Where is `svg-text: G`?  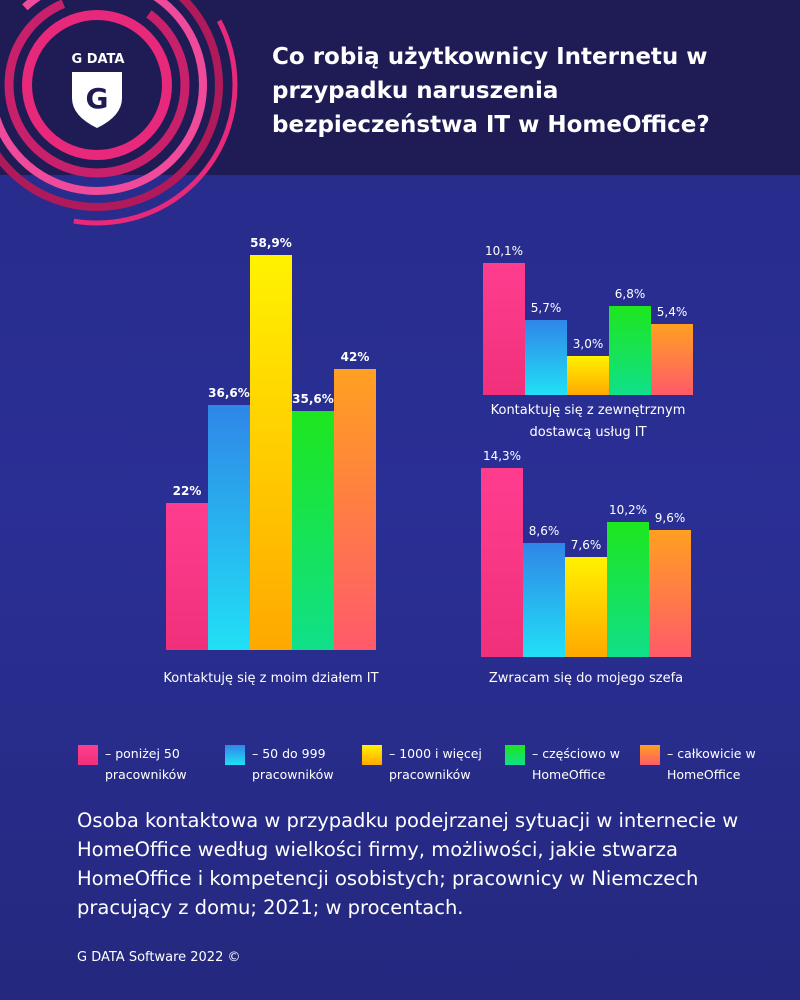 svg-text: G is located at coordinates (97, 98).